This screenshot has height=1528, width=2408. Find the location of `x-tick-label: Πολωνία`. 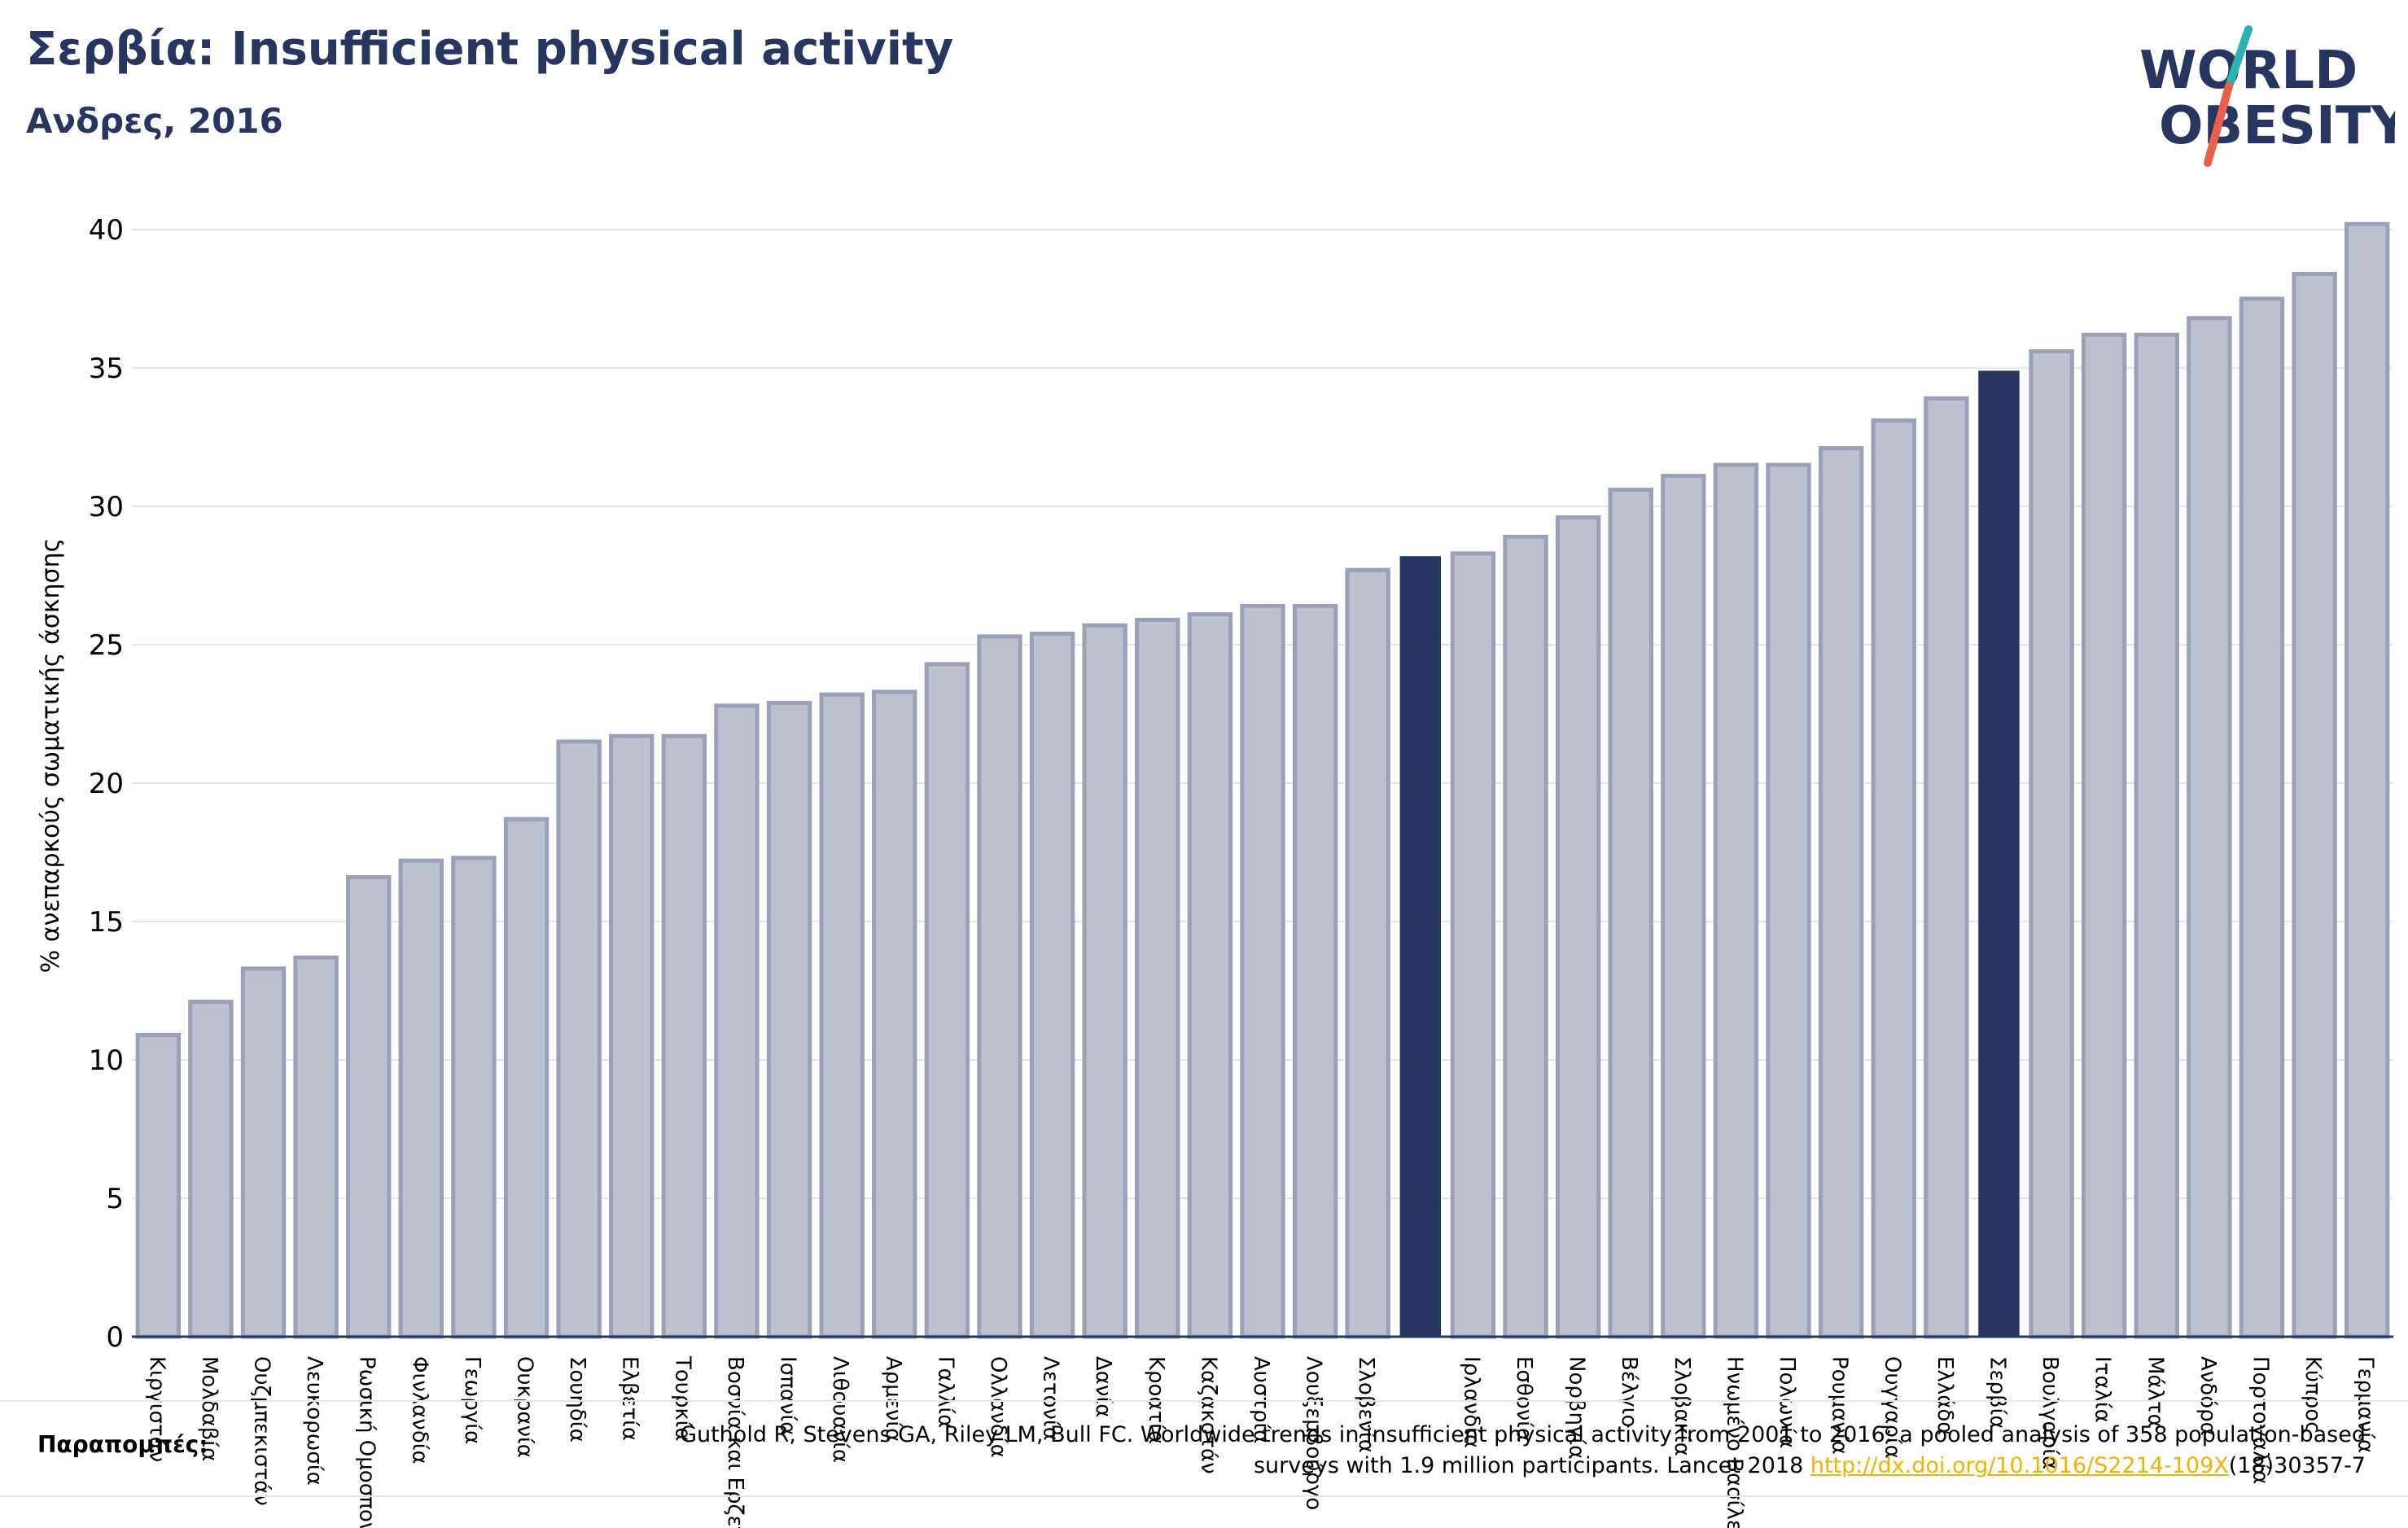

x-tick-label: Πολωνία is located at coordinates (1787, 1402).